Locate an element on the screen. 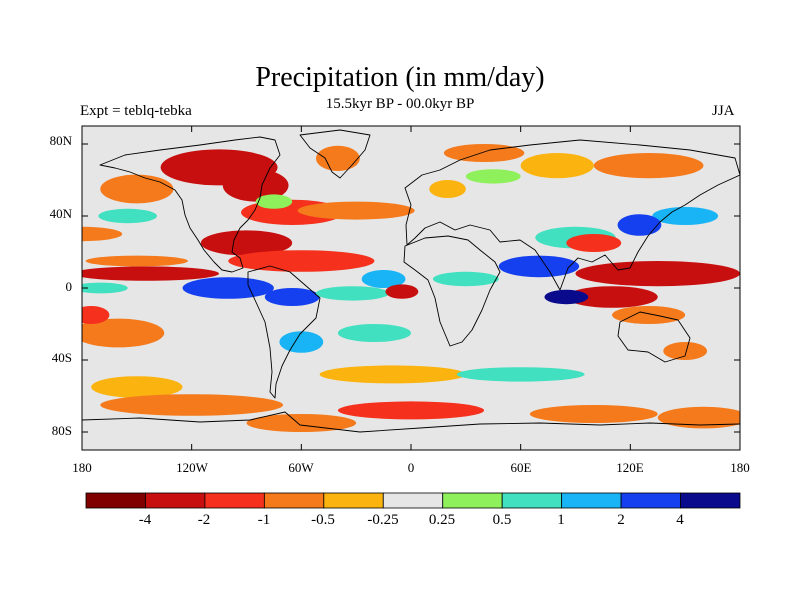  colorbar-label: 2 is located at coordinates (621, 520).